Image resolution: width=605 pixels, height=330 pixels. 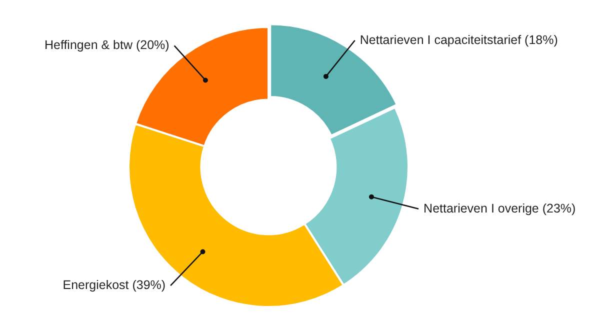 I want to click on slice-label: Nettarieven I overige (23%), so click(x=500, y=208).